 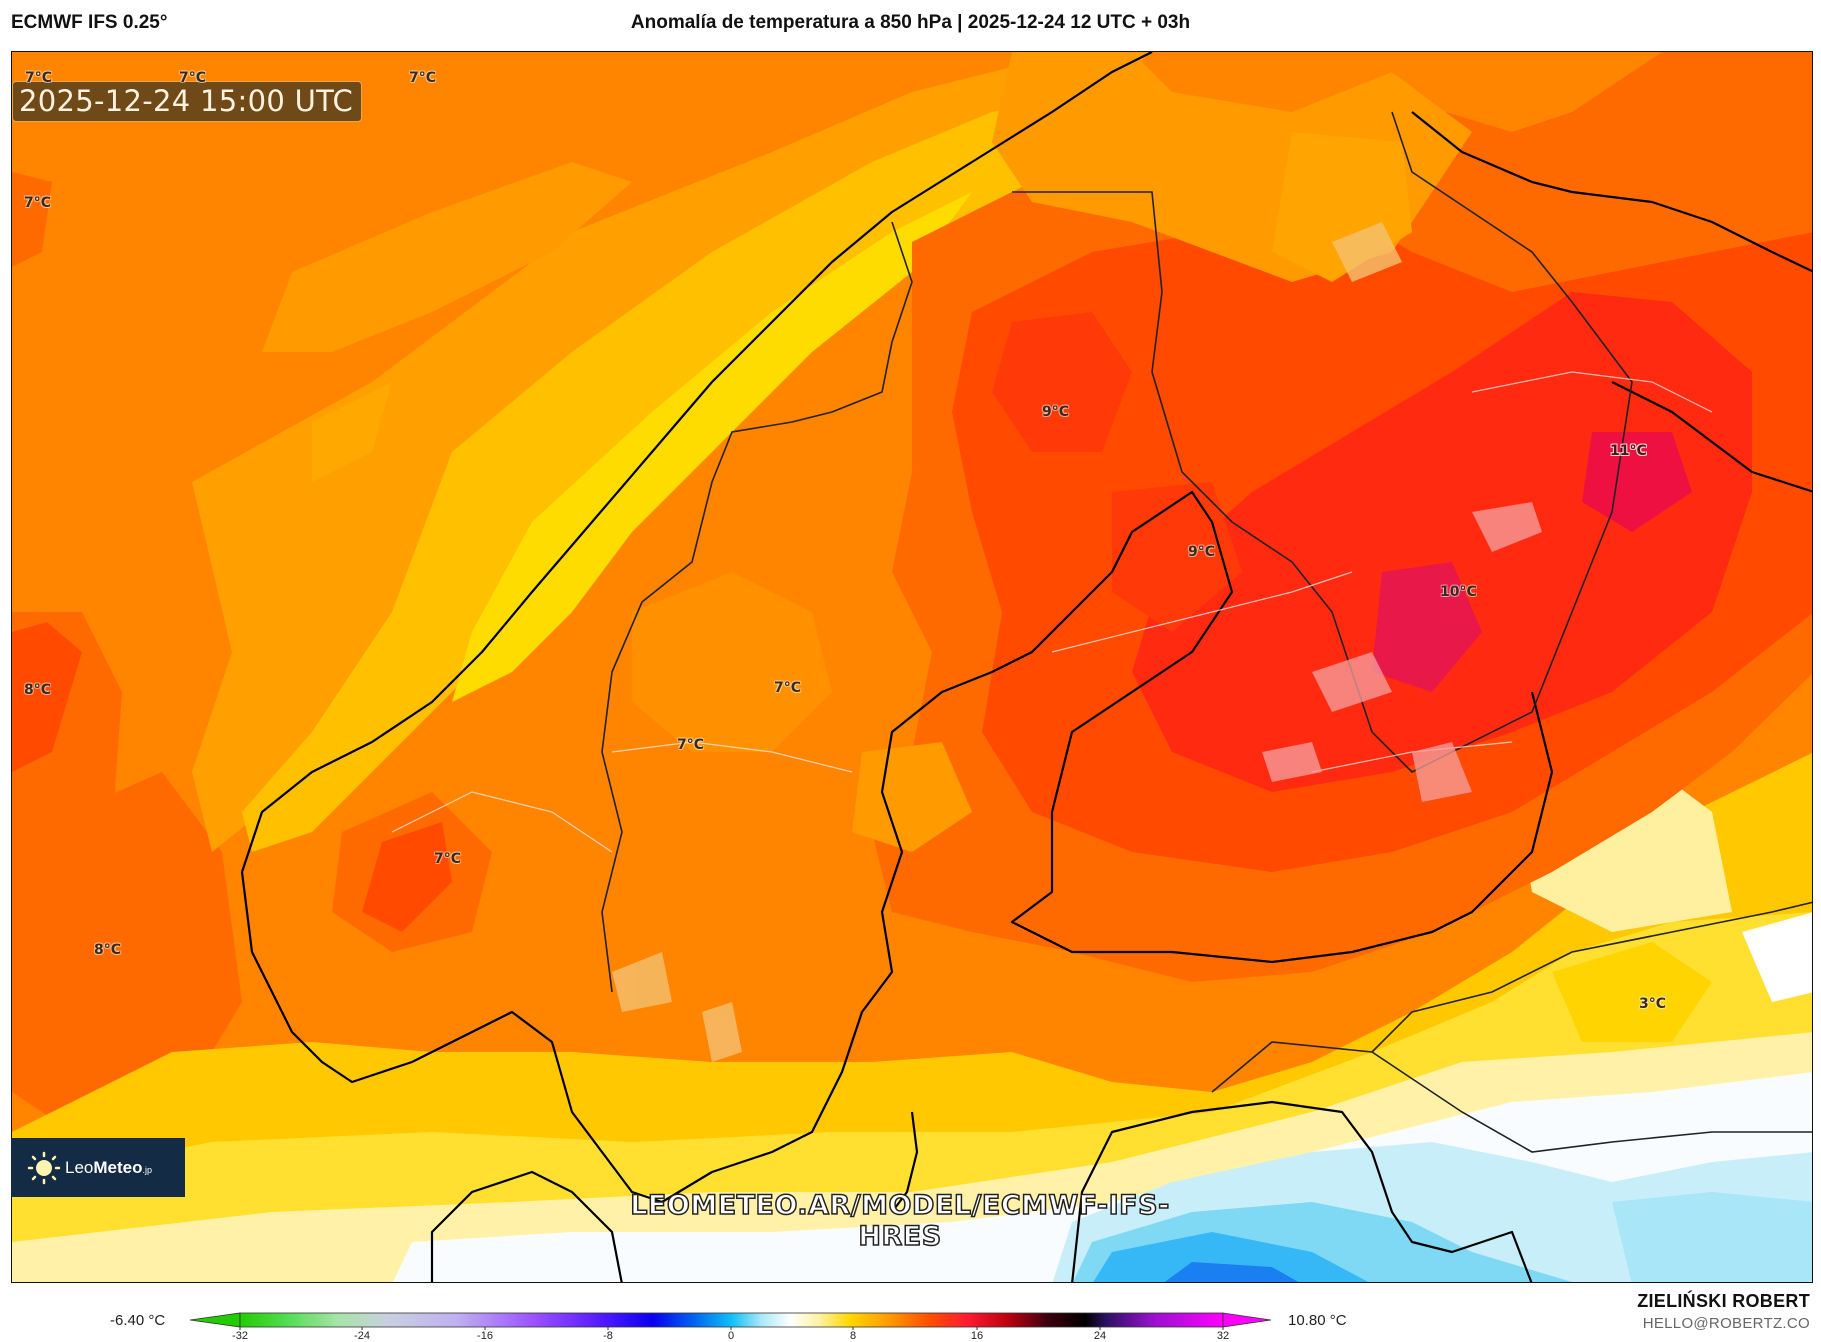 What do you see at coordinates (730, 1321) in the screenshot?
I see `colorbar` at bounding box center [730, 1321].